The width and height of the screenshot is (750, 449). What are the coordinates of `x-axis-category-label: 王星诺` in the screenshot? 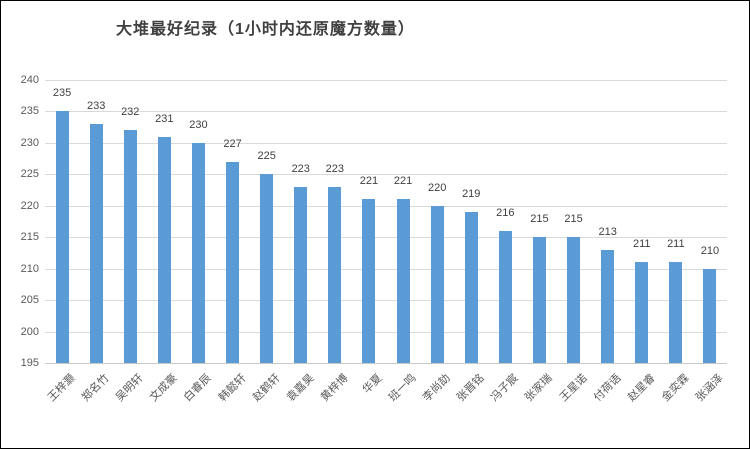 It's located at (573, 388).